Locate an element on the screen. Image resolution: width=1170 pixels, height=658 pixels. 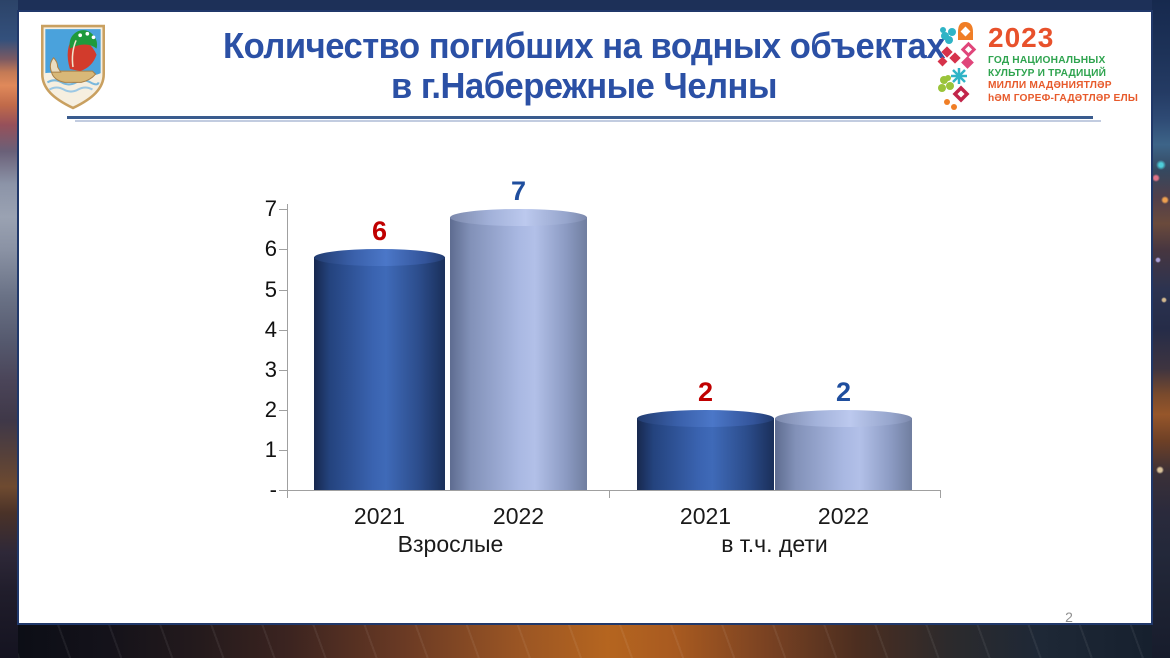
bar-value-label: 7 is located at coordinates (518, 191).